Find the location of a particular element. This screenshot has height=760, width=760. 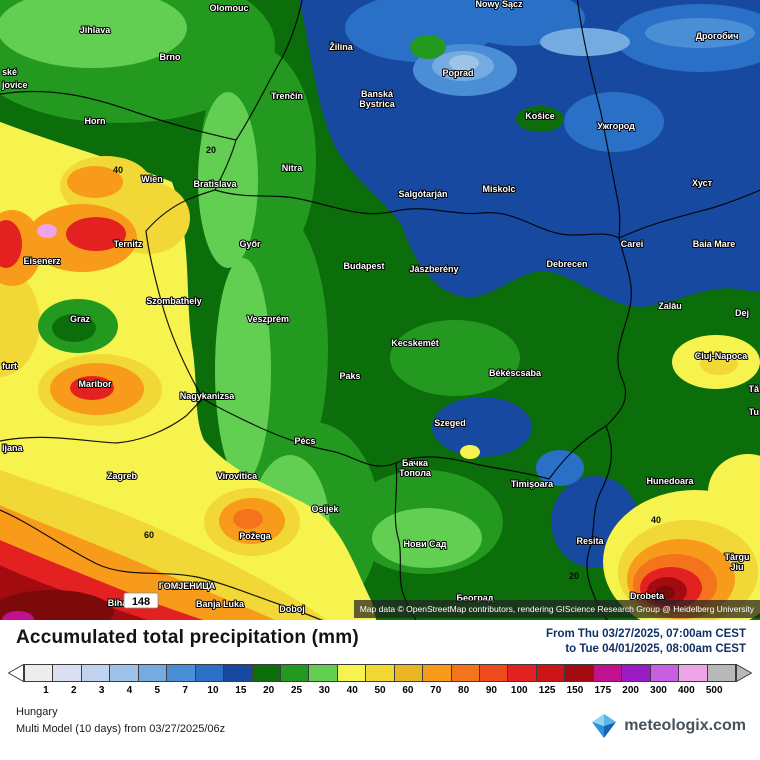

city-label: Dej is located at coordinates (742, 313).